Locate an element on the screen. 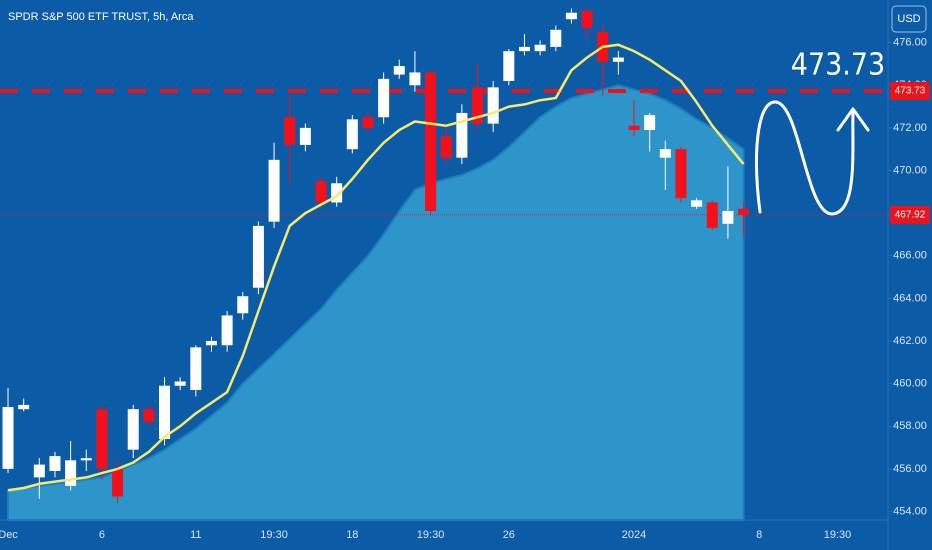 This screenshot has width=932, height=550. x-tick-label: 6 is located at coordinates (102, 535).